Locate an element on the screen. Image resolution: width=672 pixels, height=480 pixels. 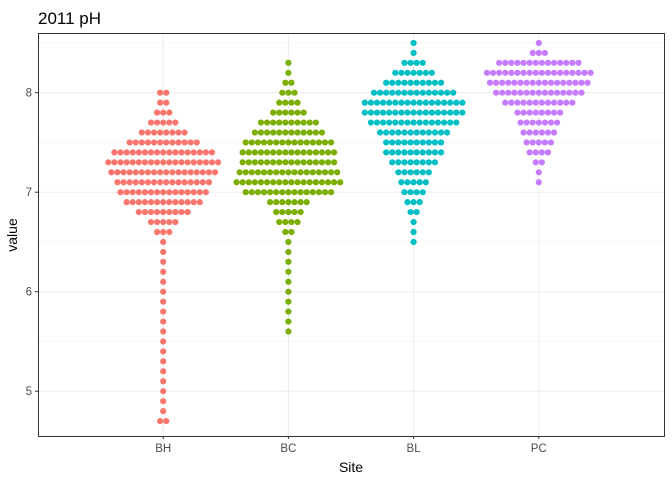
y-tick-label: 5 is located at coordinates (29, 392).